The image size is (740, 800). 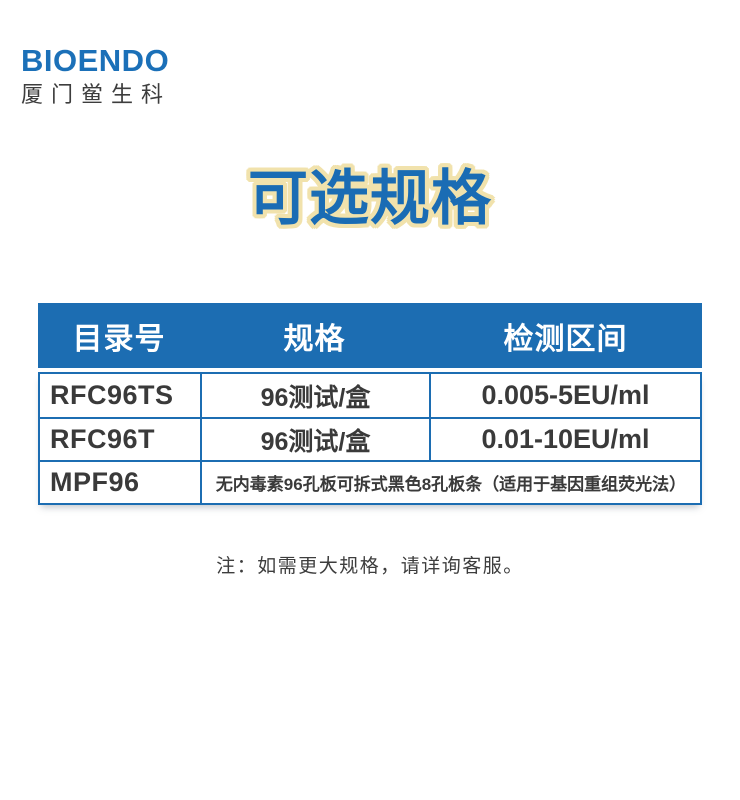 What do you see at coordinates (565, 339) in the screenshot?
I see `header-cell-range: 检测区间` at bounding box center [565, 339].